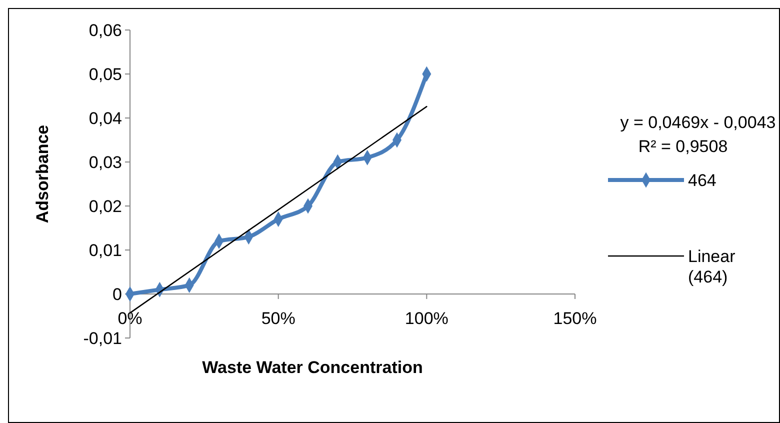 The height and width of the screenshot is (423, 780). I want to click on y-tick-label: 0,03, so click(105, 162).